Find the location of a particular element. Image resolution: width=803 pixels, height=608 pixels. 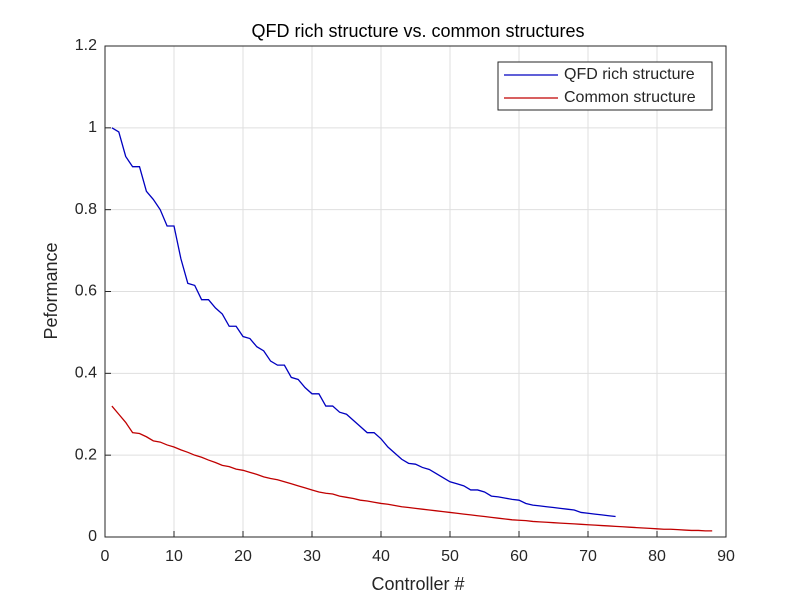

y-tick-label: 0.6 is located at coordinates (86, 291).